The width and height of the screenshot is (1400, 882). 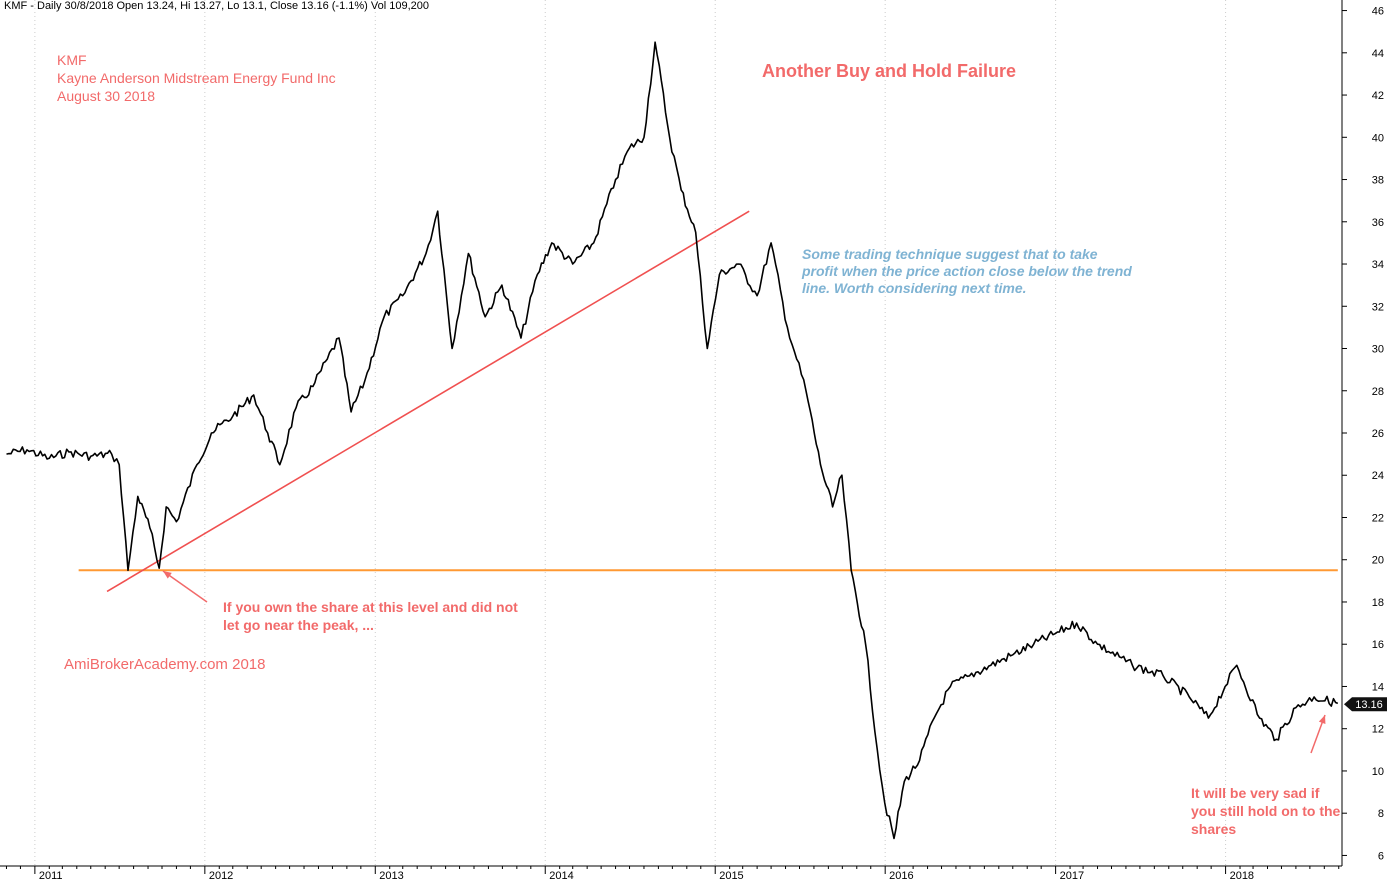 I want to click on arrow-to-support, so click(x=185, y=586).